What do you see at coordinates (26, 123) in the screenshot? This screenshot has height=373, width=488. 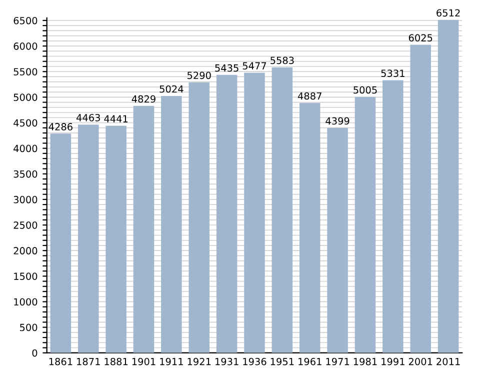 I see `y-tick-label: 4500` at bounding box center [26, 123].